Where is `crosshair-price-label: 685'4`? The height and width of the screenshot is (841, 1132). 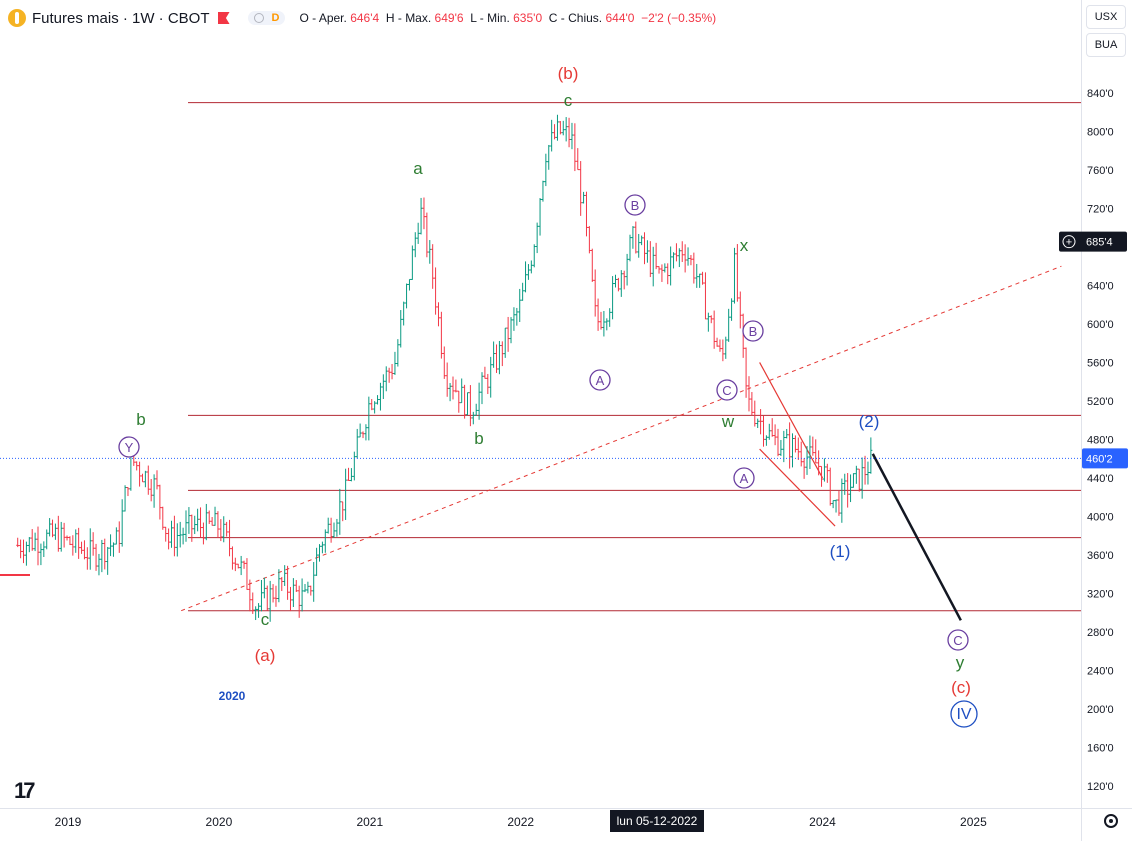
crosshair-price-label: 685'4 is located at coordinates (1099, 243).